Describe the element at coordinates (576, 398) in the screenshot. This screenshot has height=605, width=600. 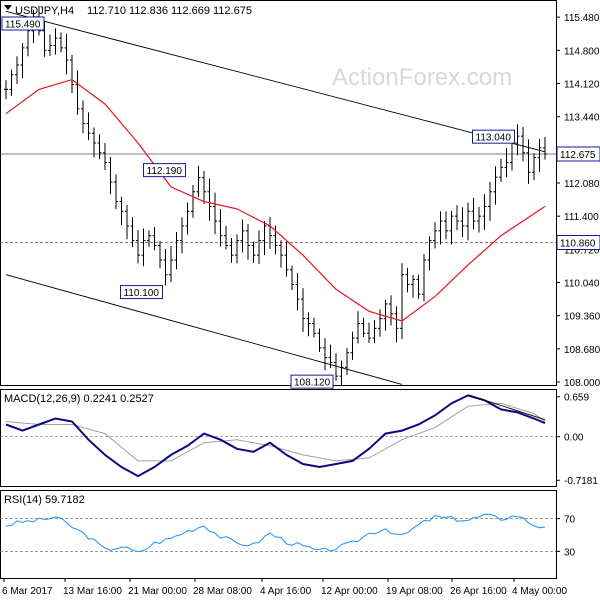
I see `macd-y-tick-label: 0.659` at that location.